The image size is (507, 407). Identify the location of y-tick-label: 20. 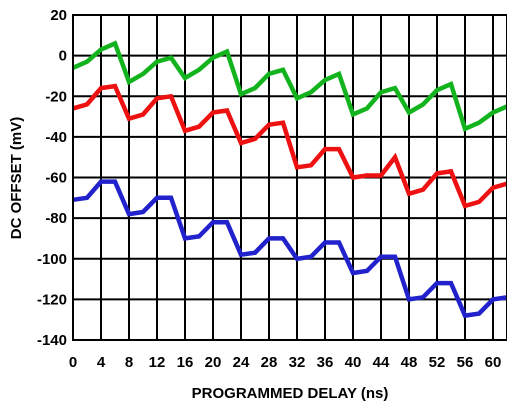
(58, 15).